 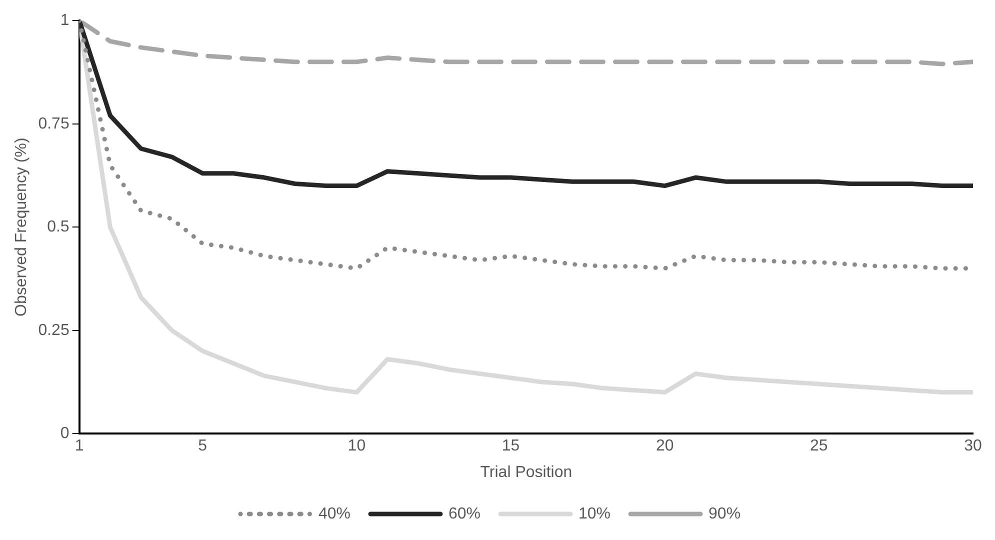 I want to click on legend-label: 90%, so click(x=724, y=513).